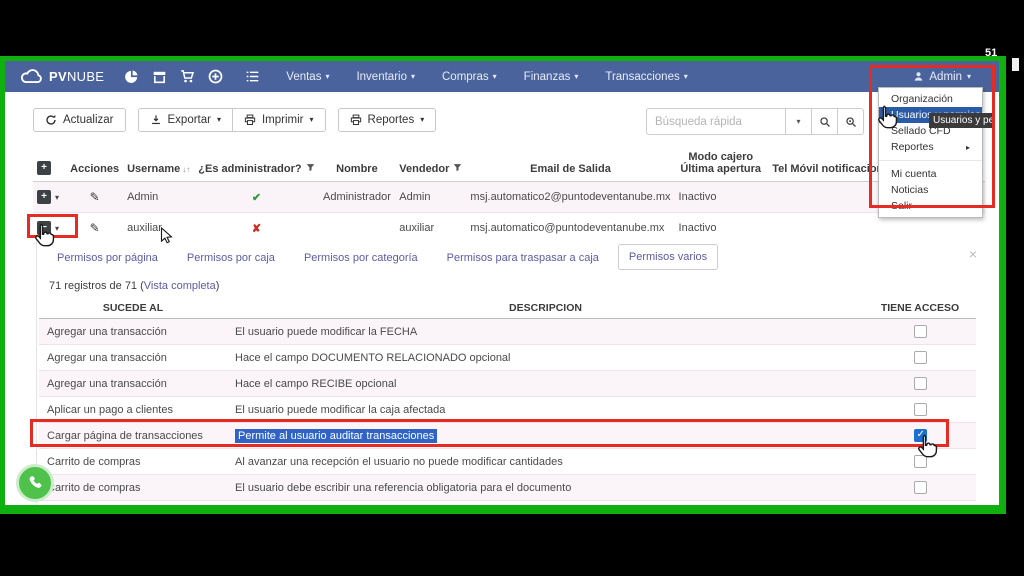 The width and height of the screenshot is (1024, 576). I want to click on recording-counter: 51, so click(991, 53).